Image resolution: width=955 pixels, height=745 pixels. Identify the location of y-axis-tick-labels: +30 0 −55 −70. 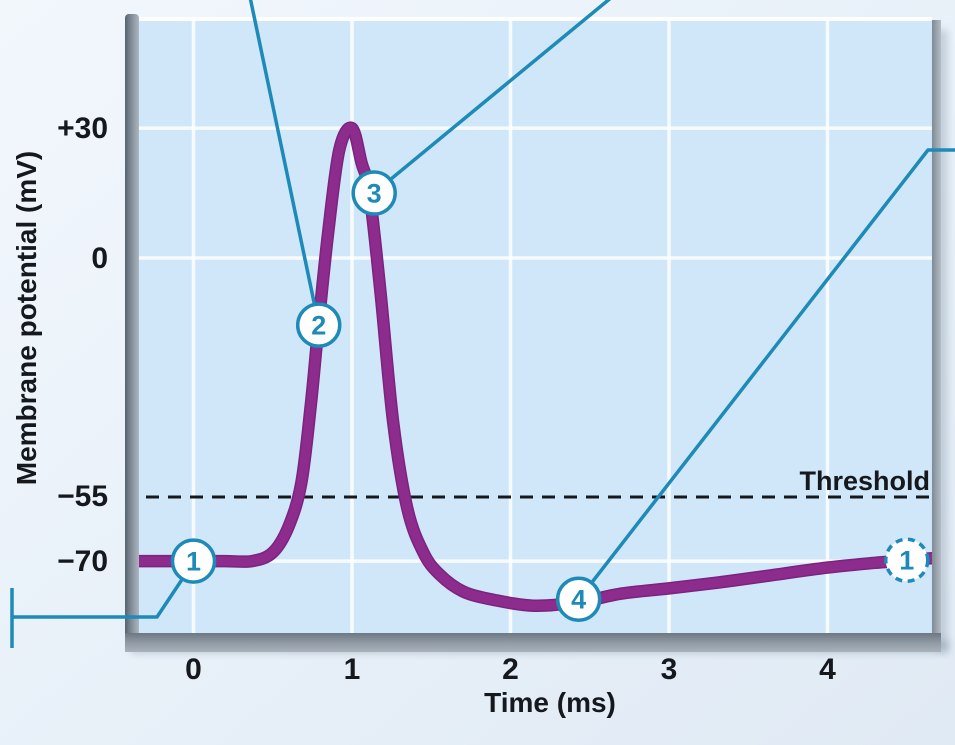
(82, 345).